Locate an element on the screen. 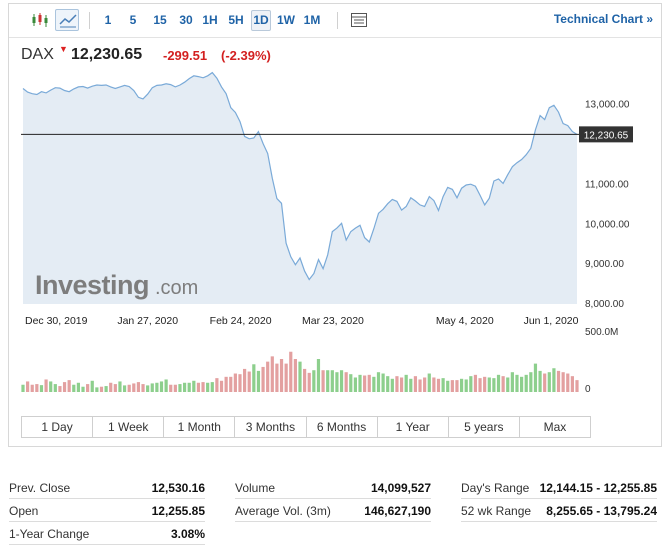  interval-button-1w: 1W is located at coordinates (286, 20).